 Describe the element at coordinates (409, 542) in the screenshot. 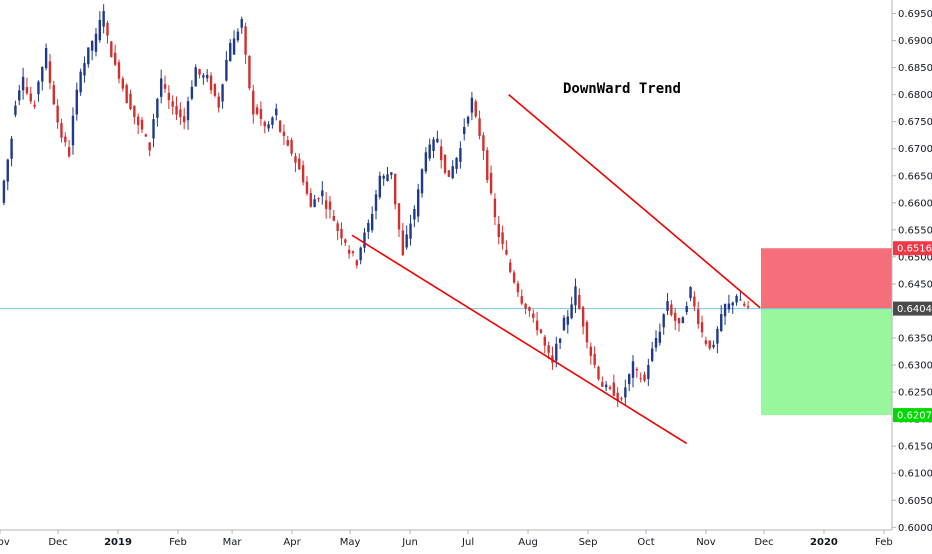

I see `x-tick-label: Jun` at that location.